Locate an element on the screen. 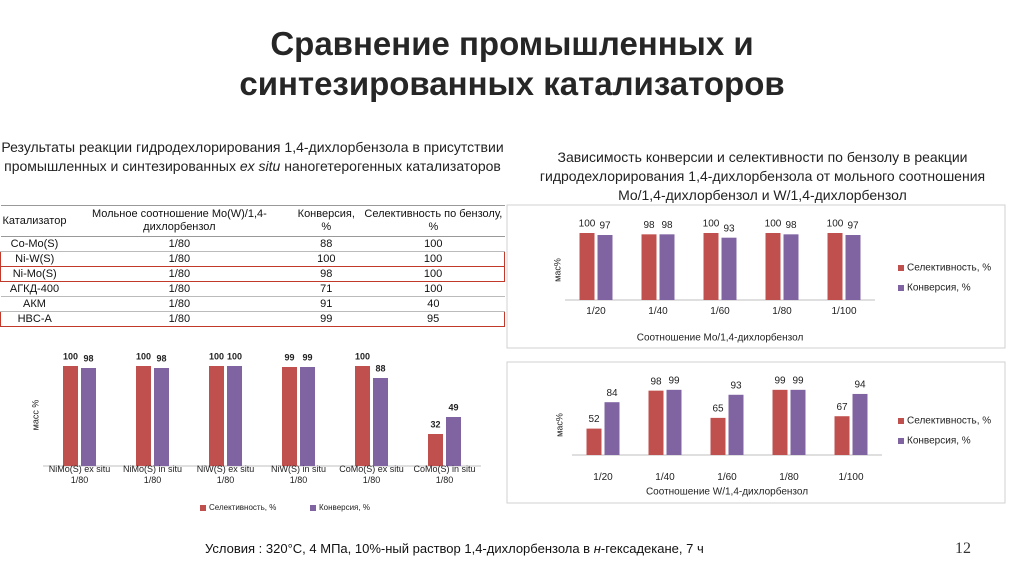 Image resolution: width=1024 pixels, height=574 pixels. caption-part: наногетерогенных катализаторов is located at coordinates (390, 166).